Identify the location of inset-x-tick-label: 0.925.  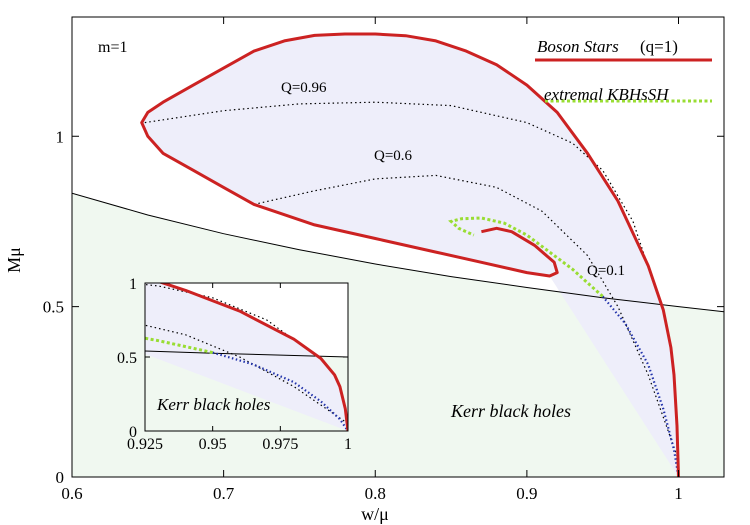
(145, 444).